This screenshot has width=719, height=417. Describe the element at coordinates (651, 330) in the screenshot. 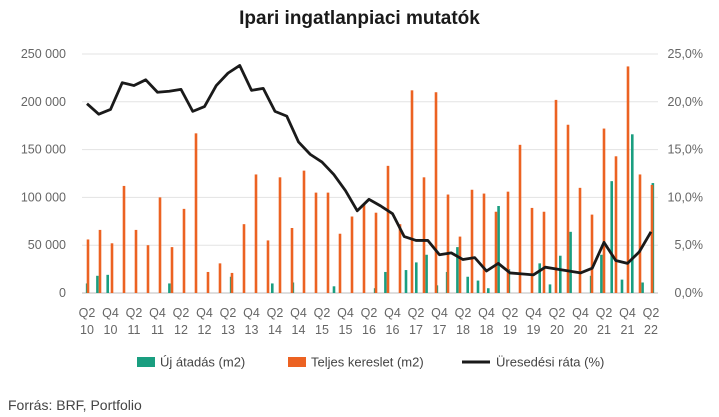

I see `x-tick-label-year: 22` at that location.